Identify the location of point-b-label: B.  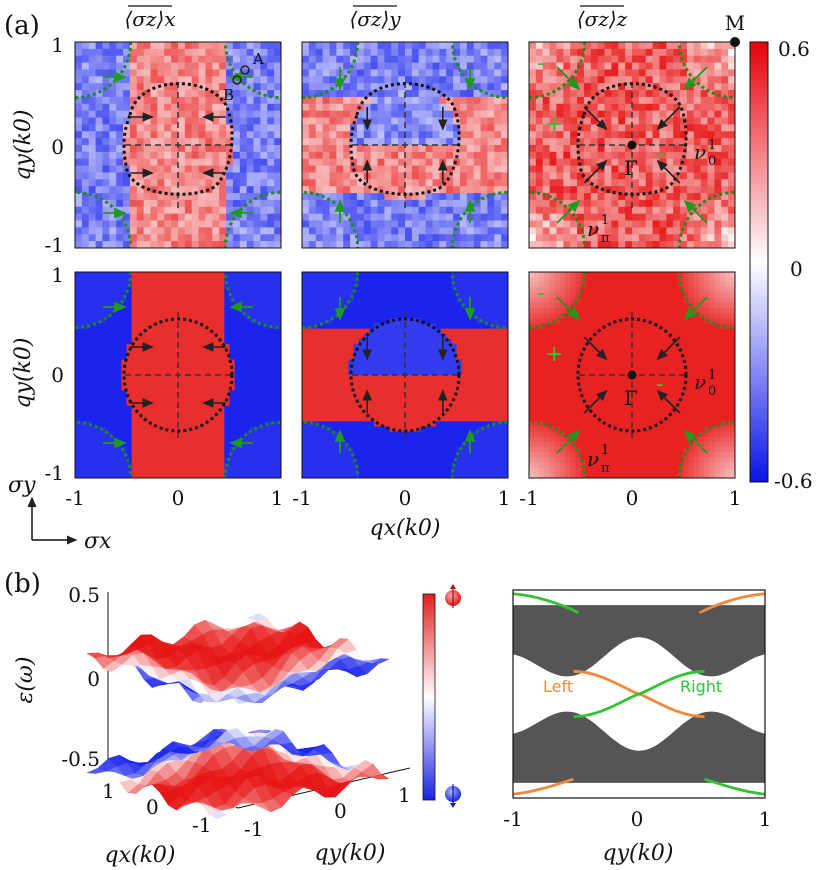
(228, 95).